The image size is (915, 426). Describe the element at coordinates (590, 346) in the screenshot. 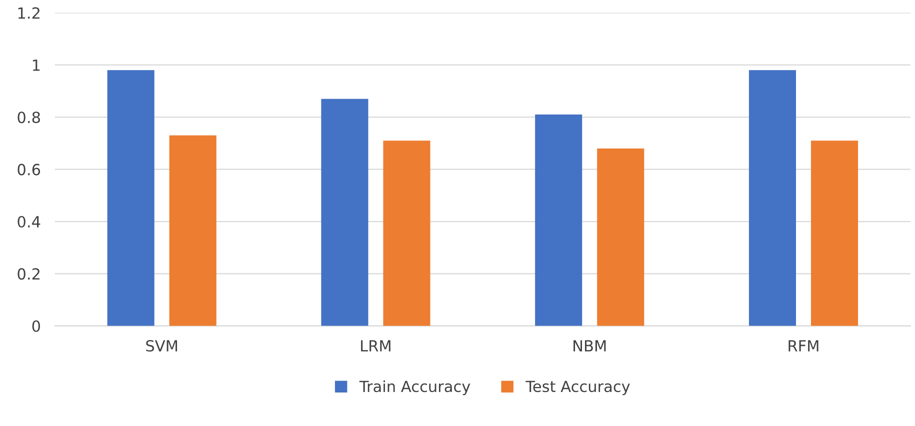

I see `x-tick-label: NBM` at that location.